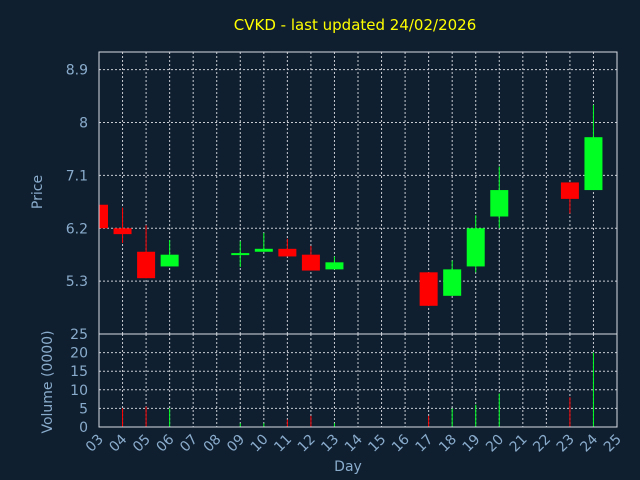 The width and height of the screenshot is (640, 480). What do you see at coordinates (519, 444) in the screenshot?
I see `x-tick-label: 21` at bounding box center [519, 444].